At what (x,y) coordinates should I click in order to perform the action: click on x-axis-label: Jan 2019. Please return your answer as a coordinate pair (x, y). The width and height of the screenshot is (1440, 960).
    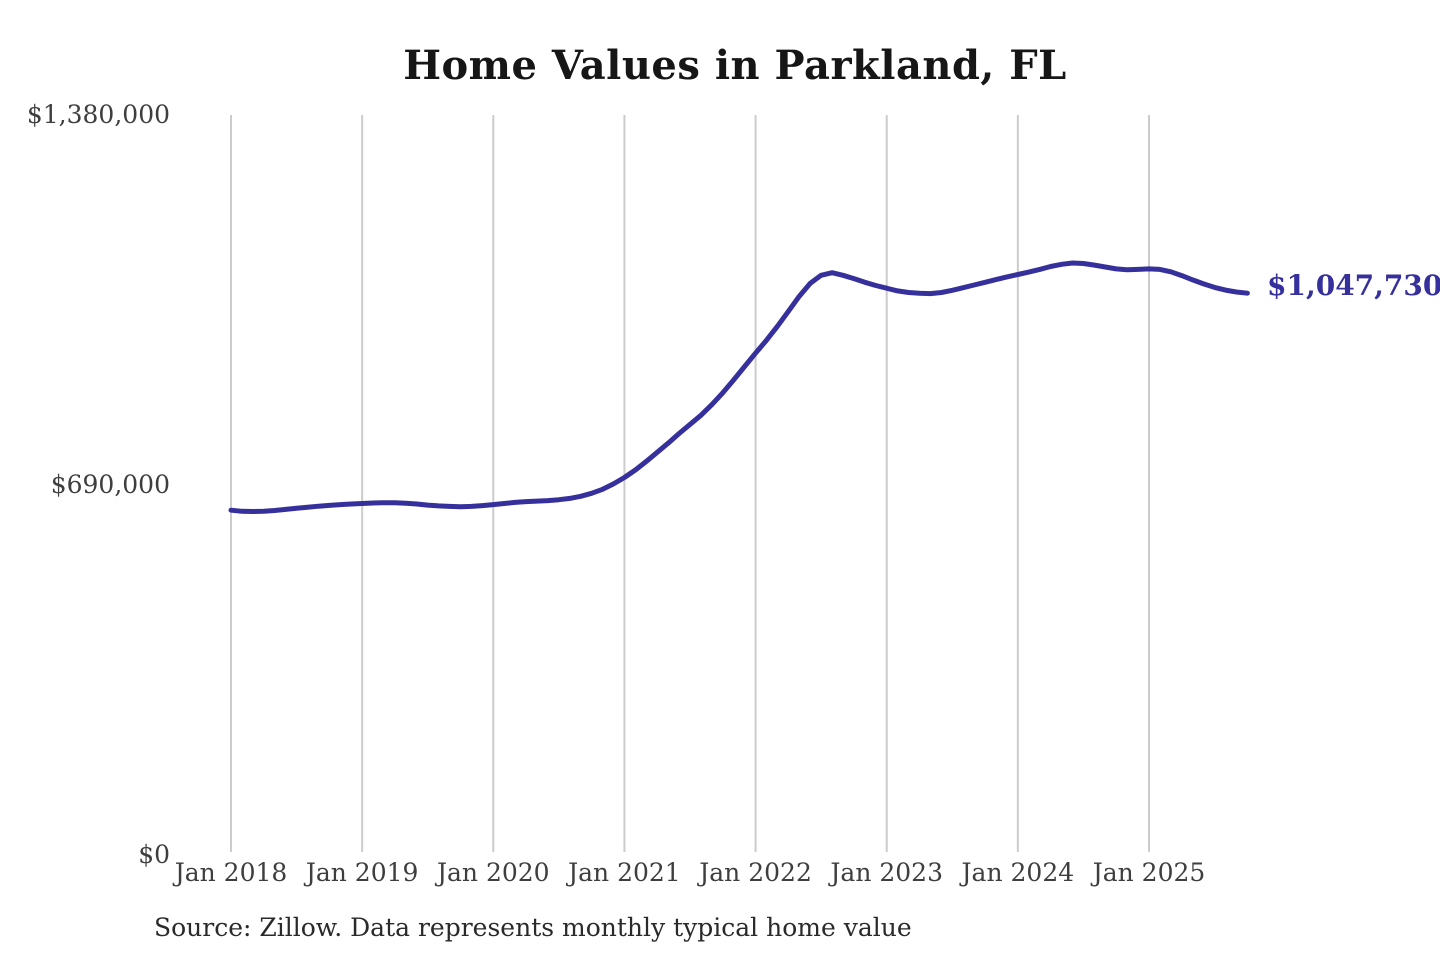
    Looking at the image, I should click on (362, 872).